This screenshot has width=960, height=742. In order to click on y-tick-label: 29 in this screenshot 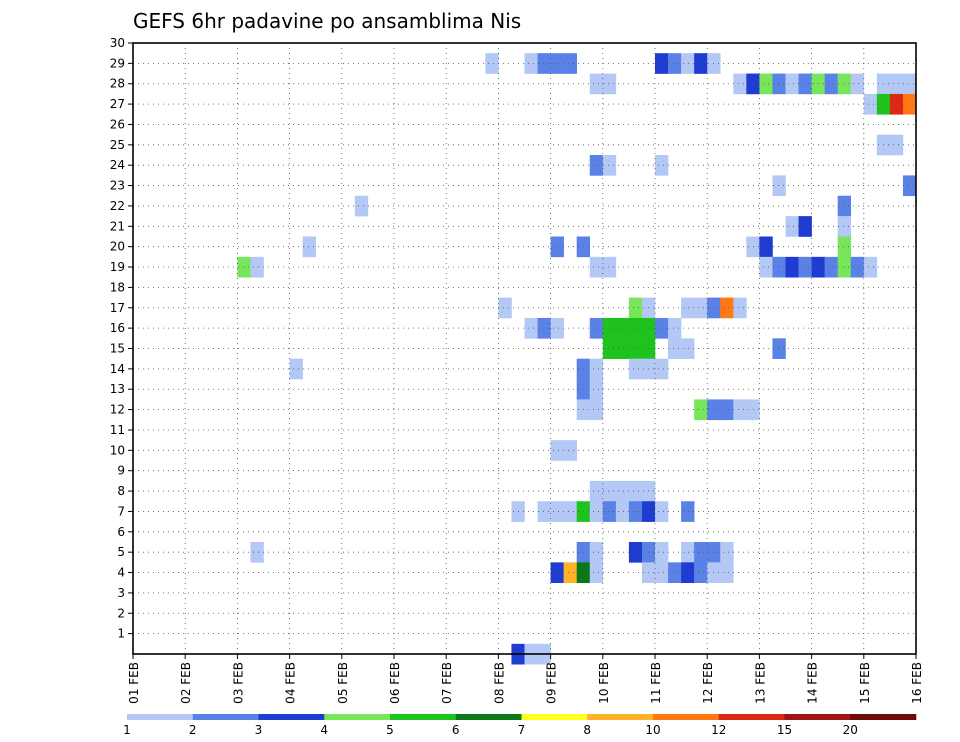, I will do `click(117, 63)`.